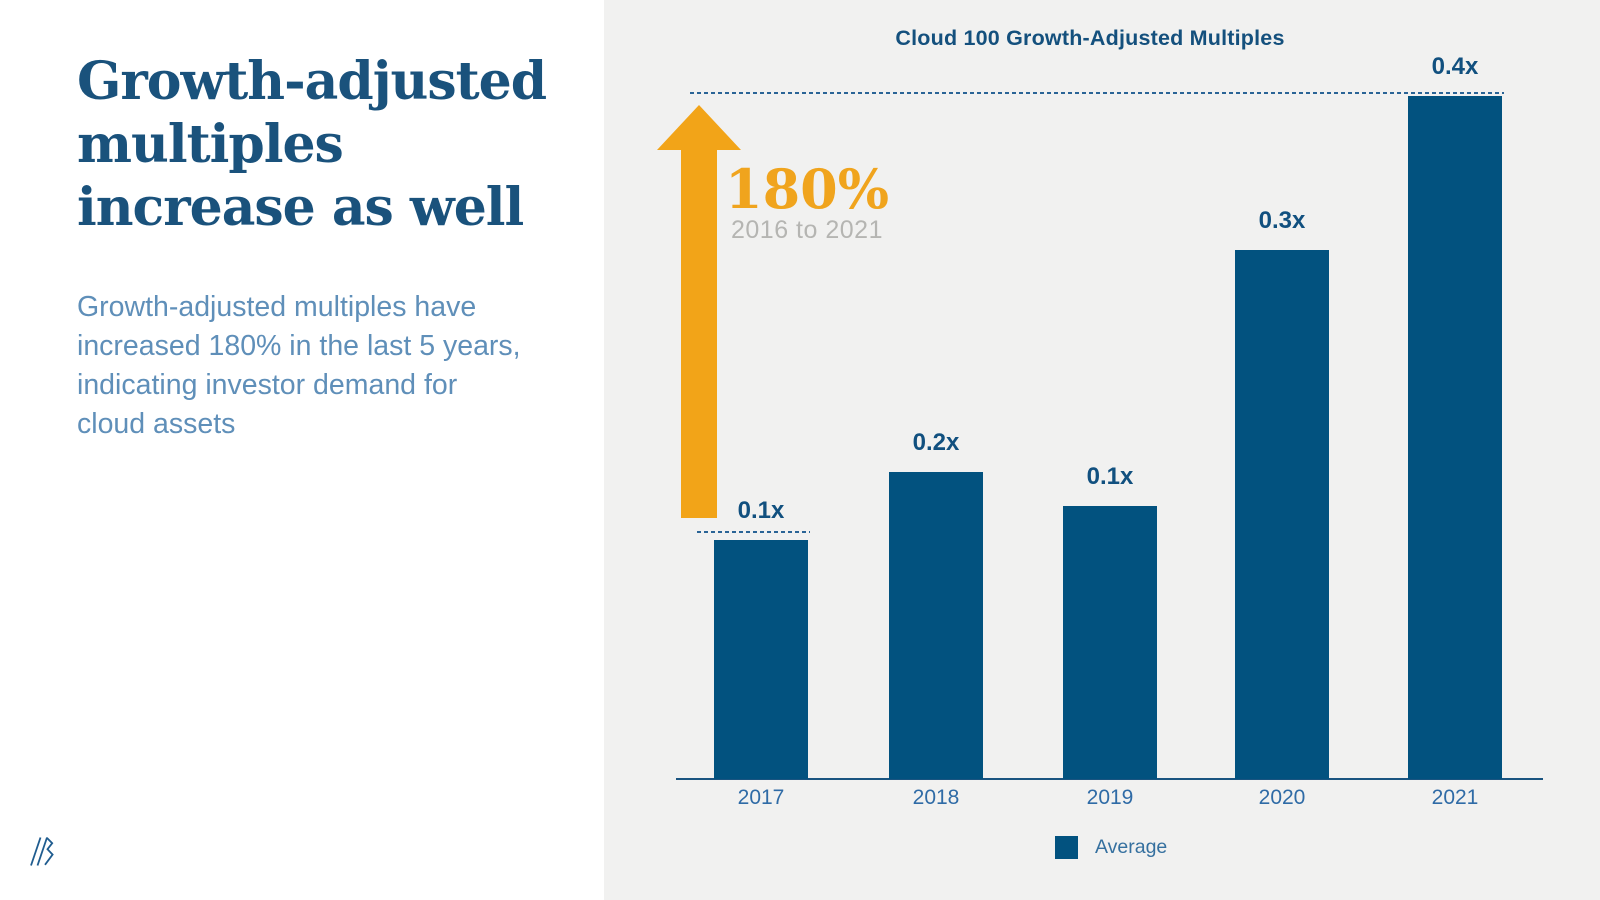  Describe the element at coordinates (300, 207) in the screenshot. I see `page-title-line-3: increase as well` at that location.